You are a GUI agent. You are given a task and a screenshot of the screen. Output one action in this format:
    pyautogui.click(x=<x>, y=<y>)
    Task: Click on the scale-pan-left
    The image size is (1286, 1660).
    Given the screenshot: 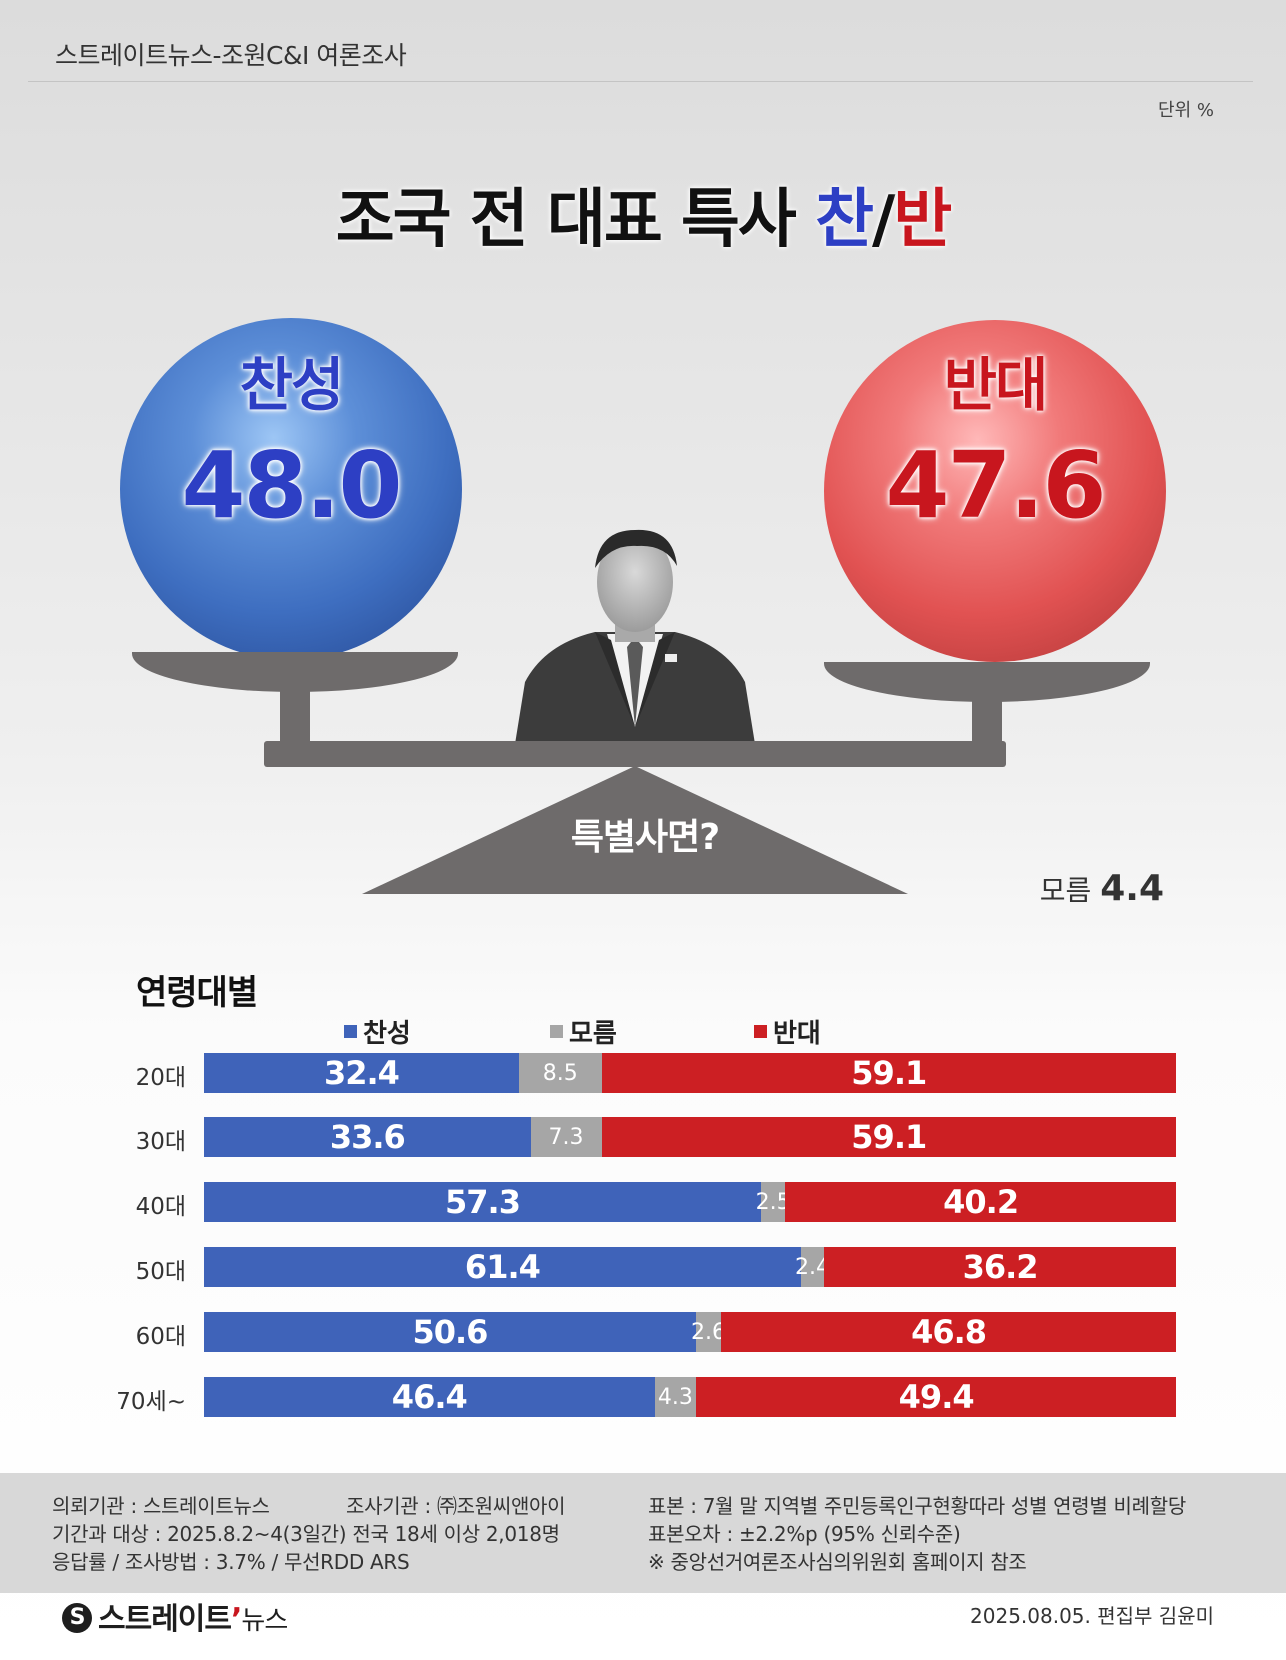 What is the action you would take?
    pyautogui.click(x=295, y=672)
    